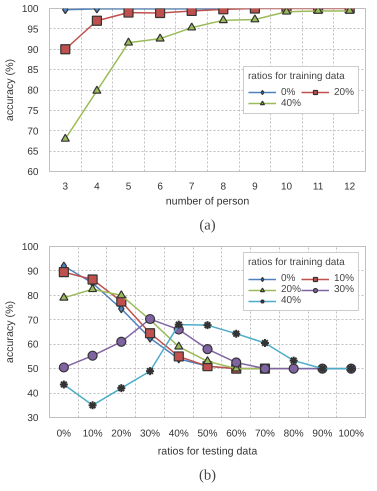 The width and height of the screenshot is (377, 491). I want to click on y-tick-label: 50, so click(33, 370).